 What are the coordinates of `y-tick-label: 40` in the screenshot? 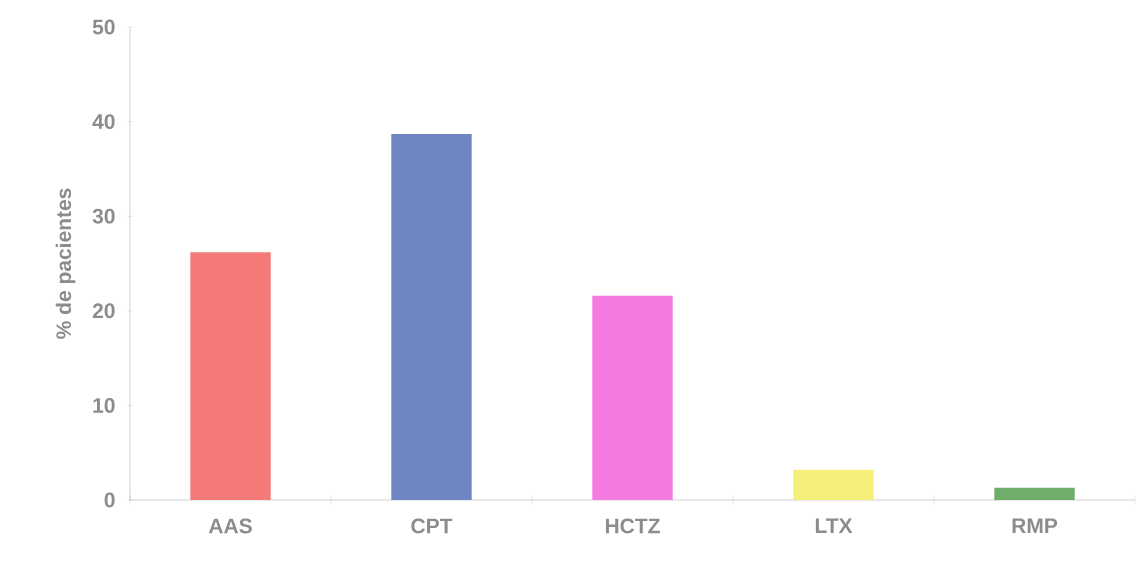 It's located at (103, 122).